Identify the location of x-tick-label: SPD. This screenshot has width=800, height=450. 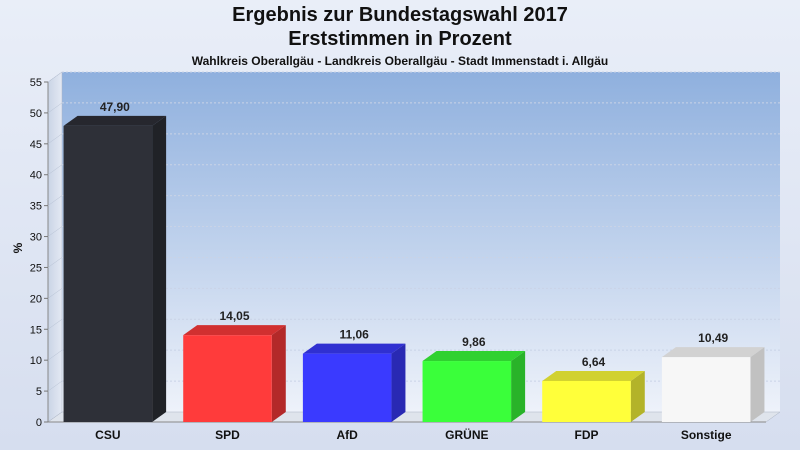
(227, 435).